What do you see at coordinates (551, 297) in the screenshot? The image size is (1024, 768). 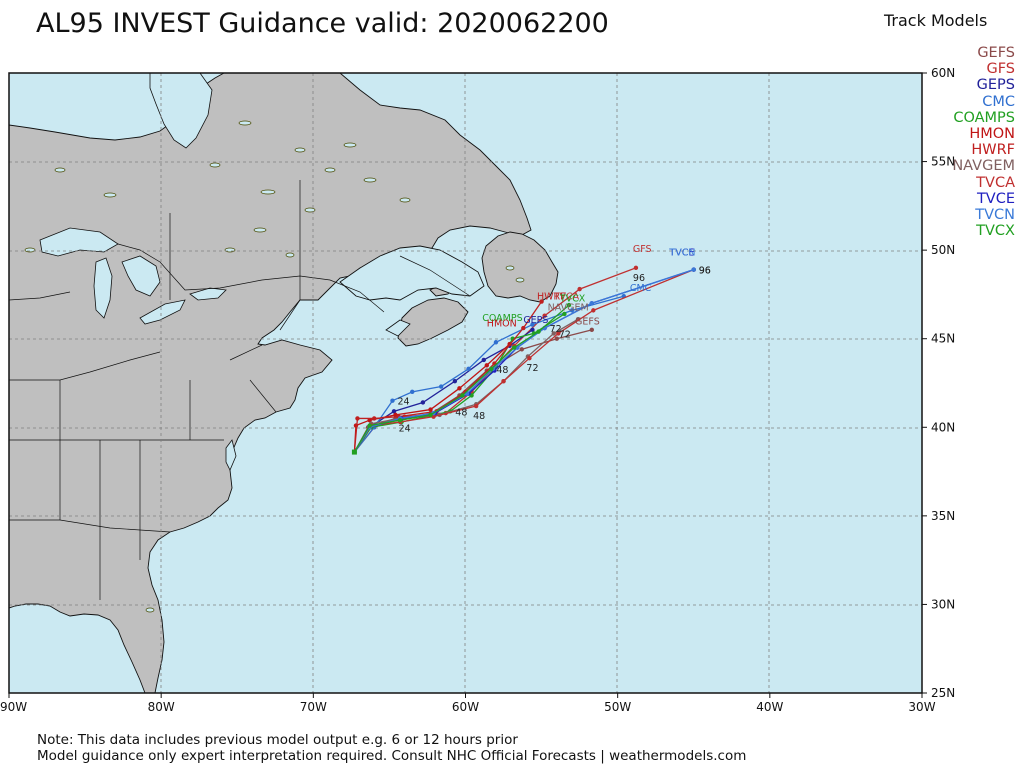 I see `track-label-hwrf: HWRF` at bounding box center [551, 297].